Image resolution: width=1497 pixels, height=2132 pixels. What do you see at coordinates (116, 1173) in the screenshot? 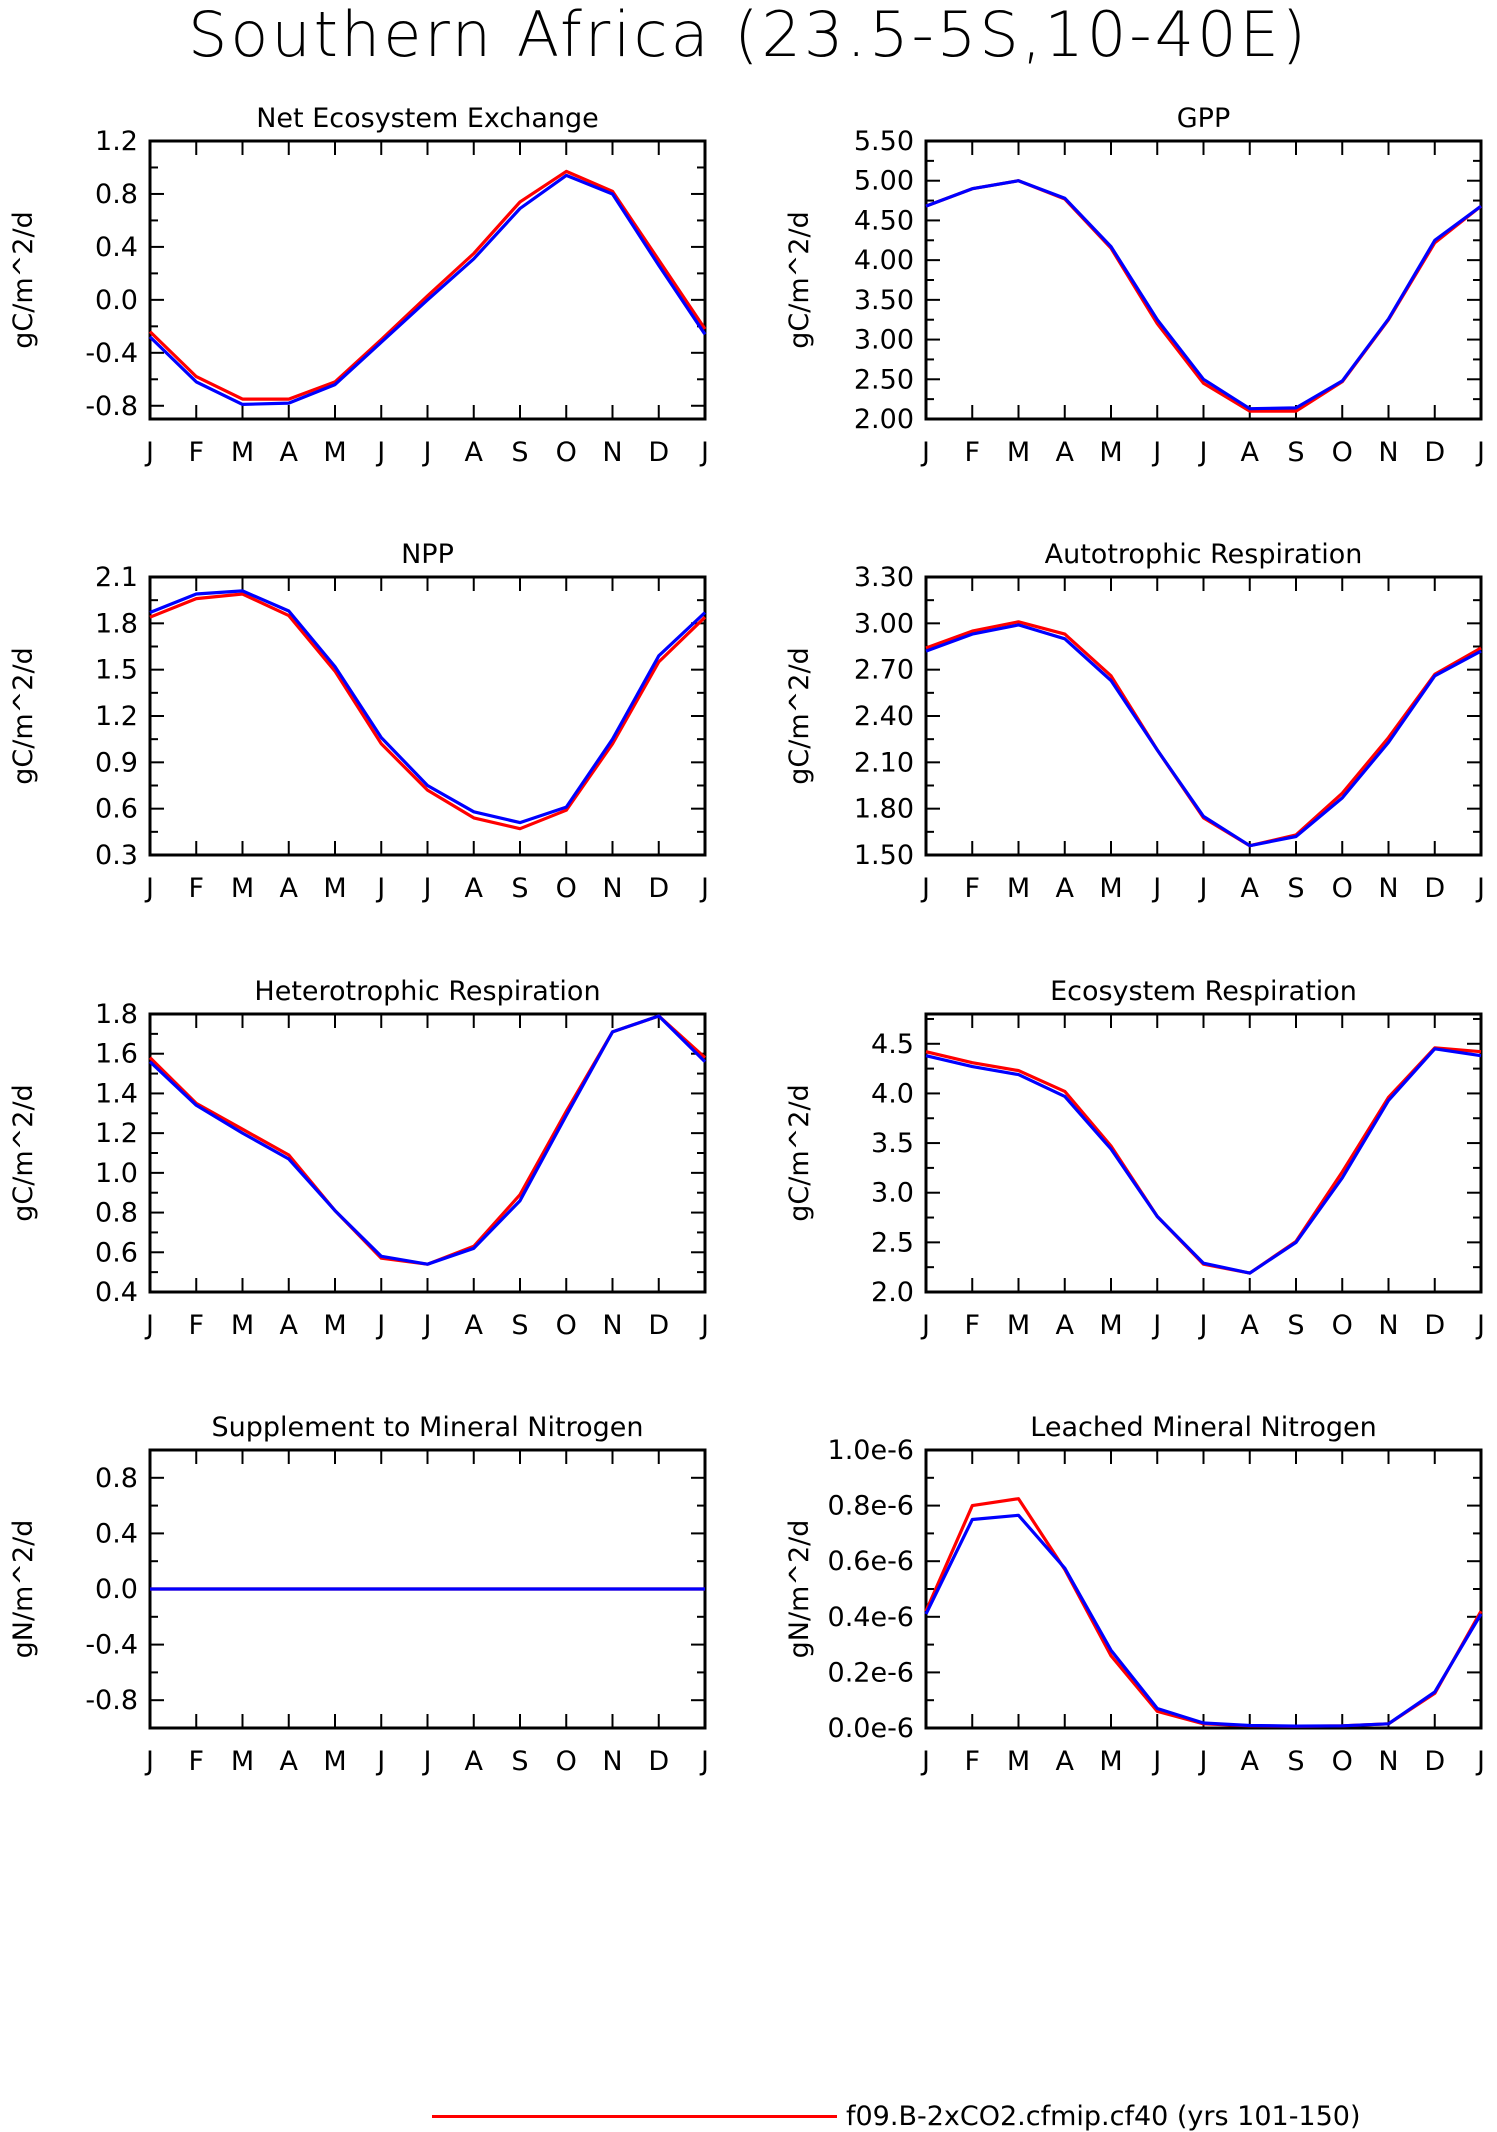
I see `panel-5-ytick-label: 1.0` at bounding box center [116, 1173].